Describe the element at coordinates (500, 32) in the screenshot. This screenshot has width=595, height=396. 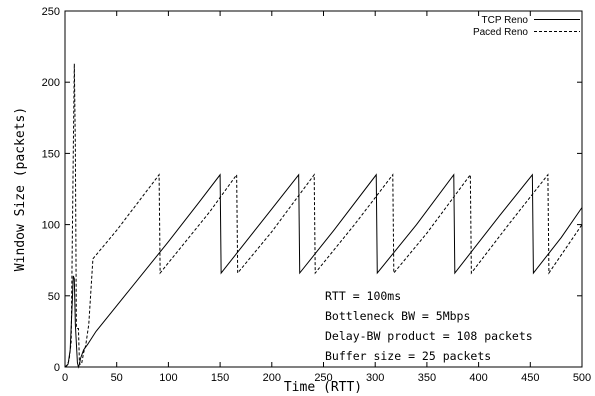
I see `legend-label-paced-reno: Paced Reno` at that location.